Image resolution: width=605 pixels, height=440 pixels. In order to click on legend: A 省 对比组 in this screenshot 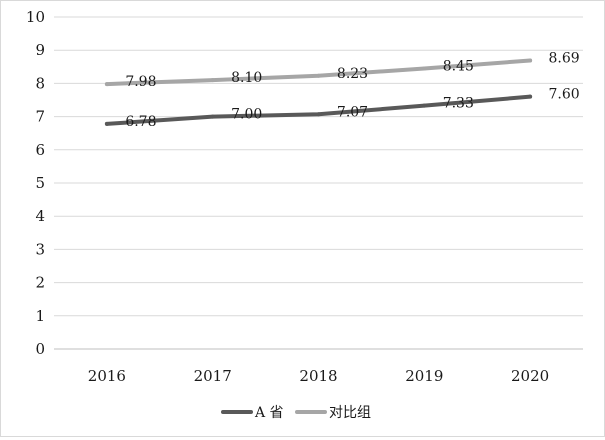, I will do `click(296, 413)`.